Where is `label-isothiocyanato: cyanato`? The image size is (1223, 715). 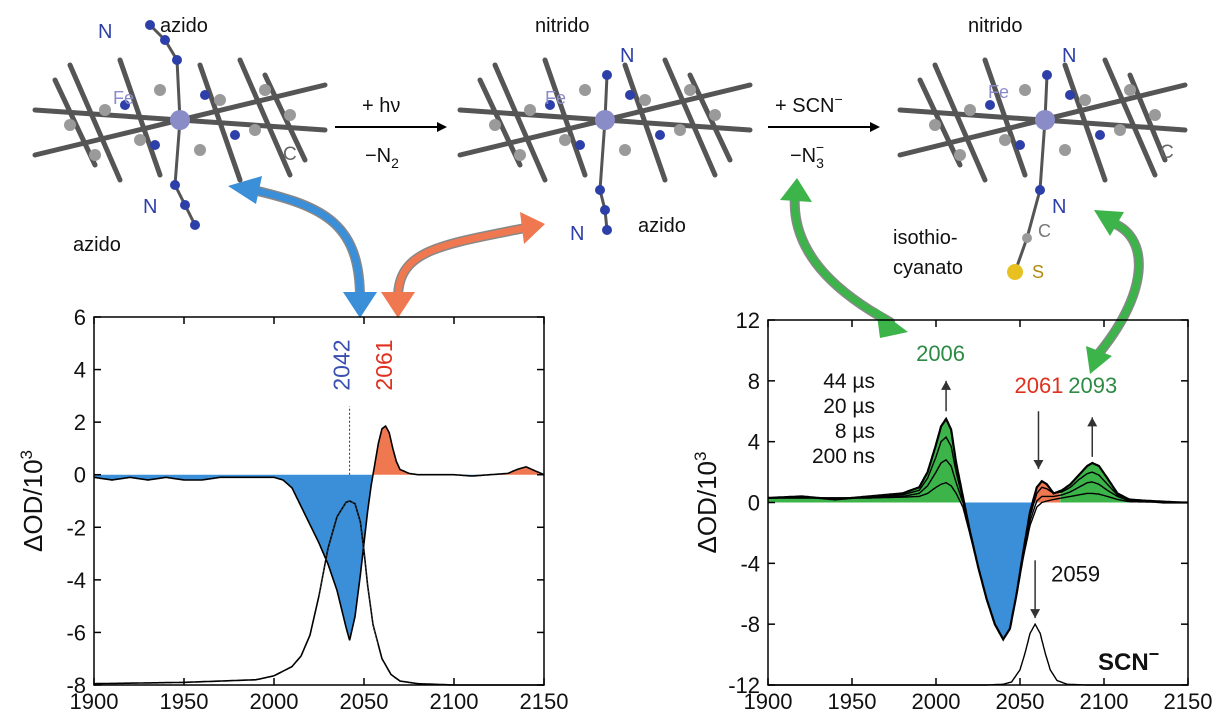
label-isothiocyanato: cyanato is located at coordinates (928, 268).